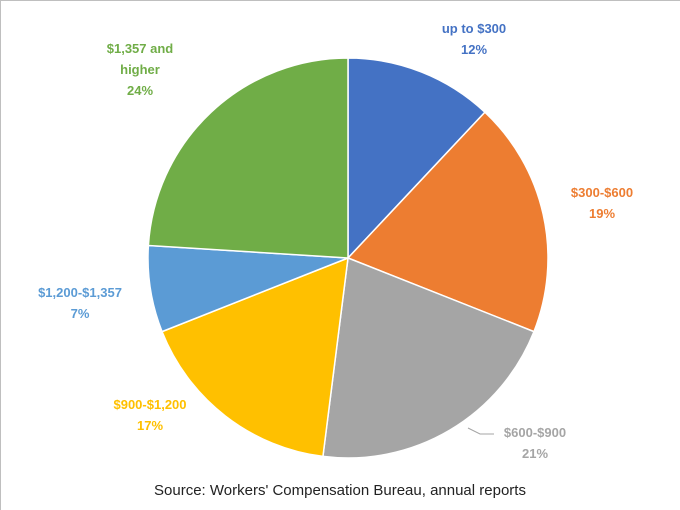  What do you see at coordinates (140, 90) in the screenshot?
I see `slice-value-label: 24%` at bounding box center [140, 90].